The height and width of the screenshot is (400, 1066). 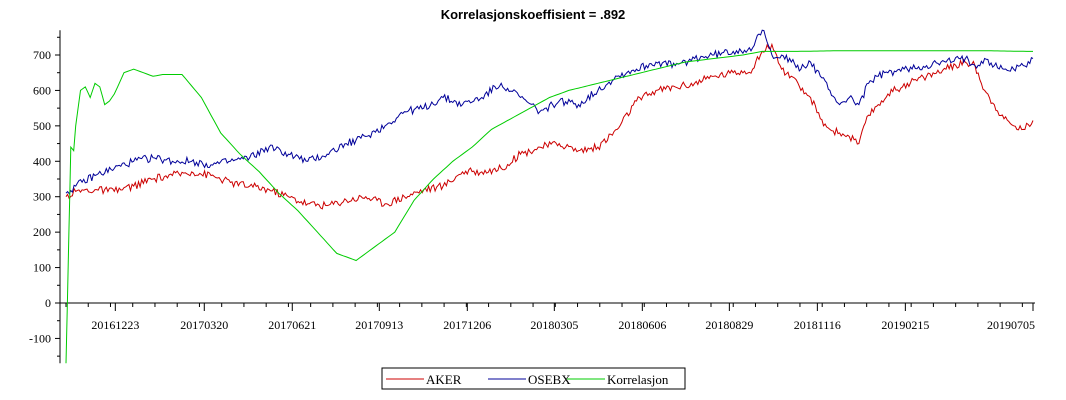 What do you see at coordinates (42, 232) in the screenshot?
I see `y-tick-label: 200` at bounding box center [42, 232].